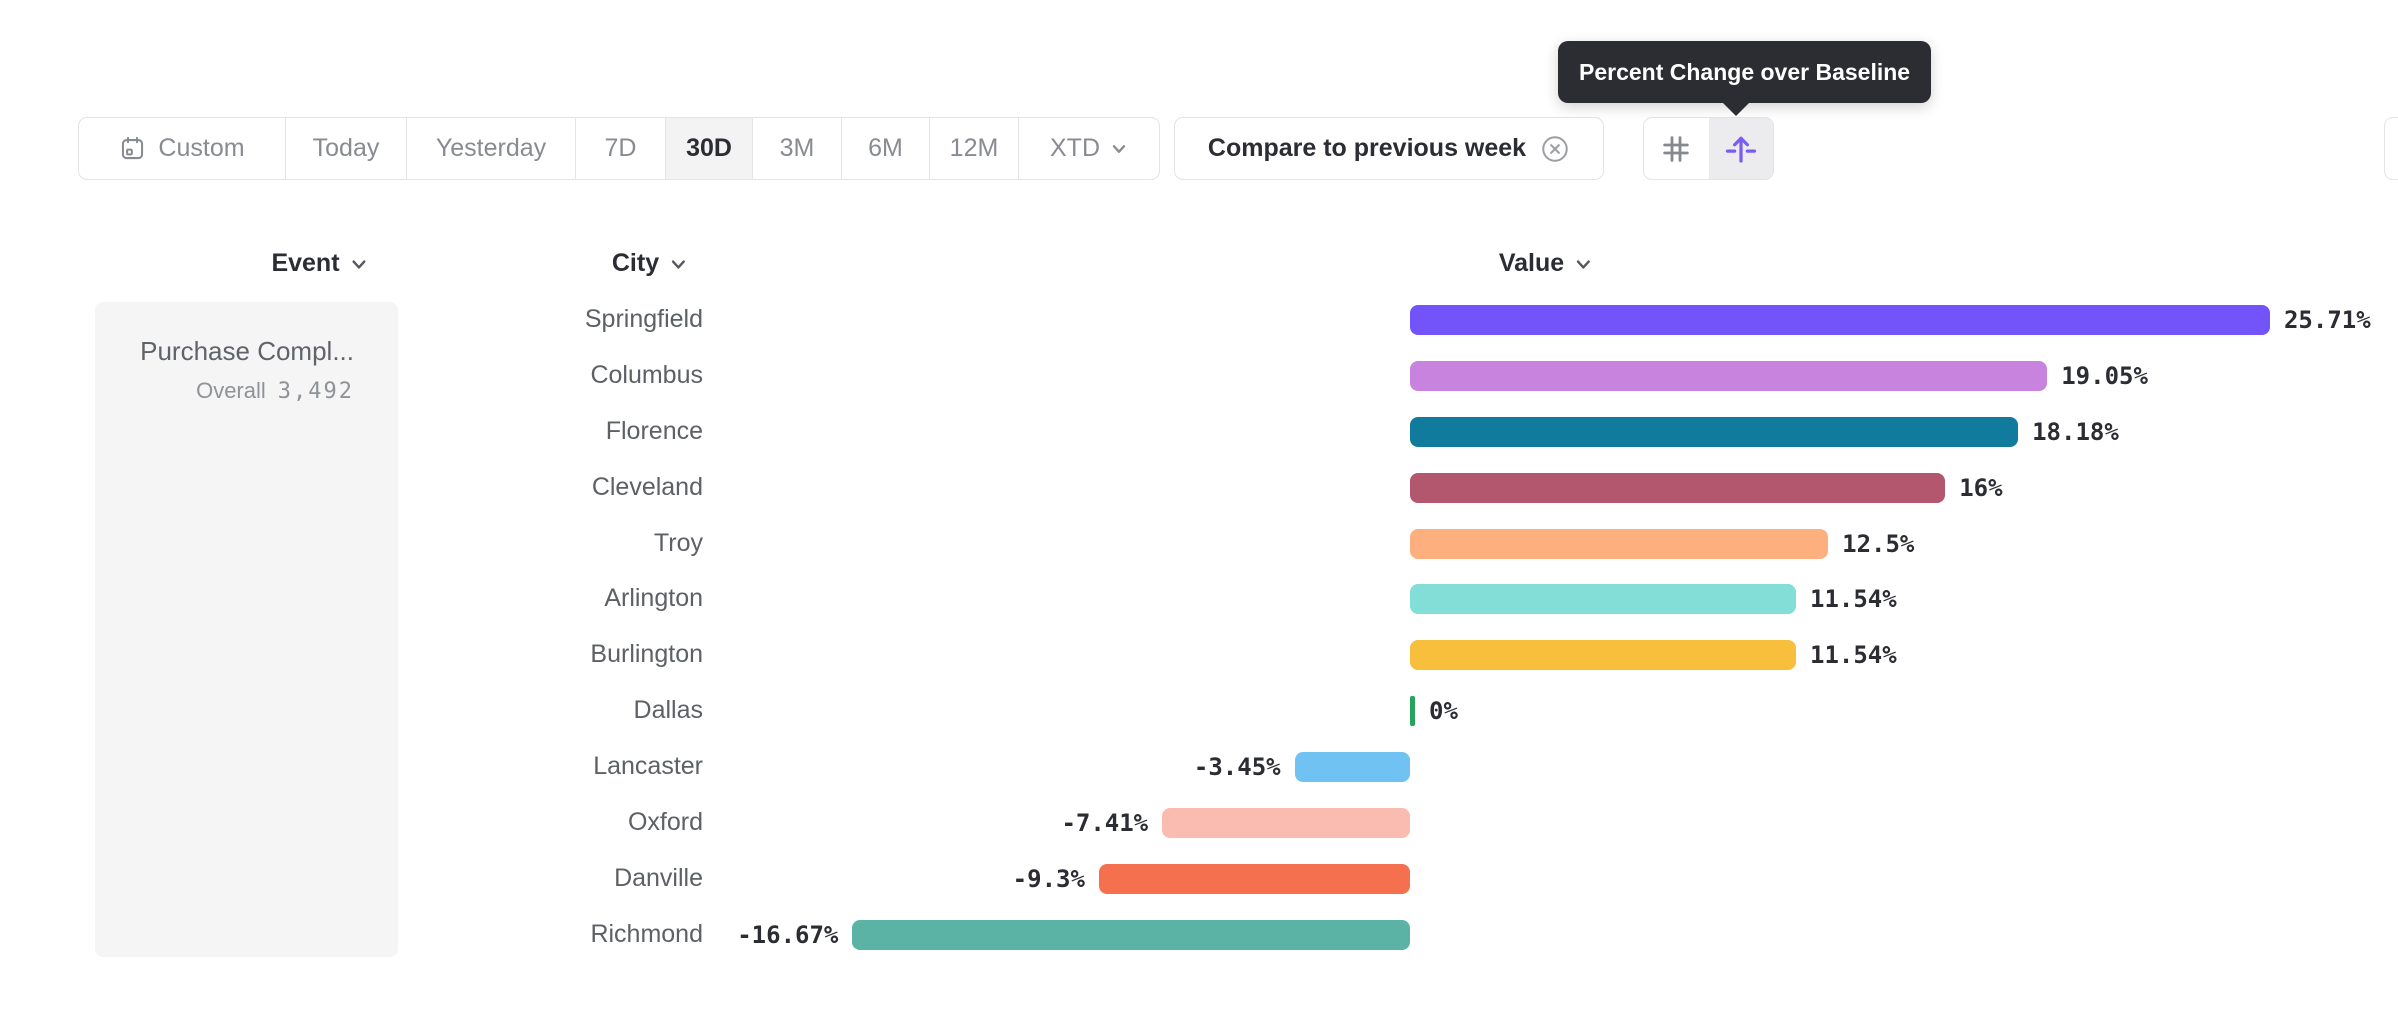 The image size is (2398, 1022). What do you see at coordinates (315, 391) in the screenshot?
I see `overall-value: 3,492` at bounding box center [315, 391].